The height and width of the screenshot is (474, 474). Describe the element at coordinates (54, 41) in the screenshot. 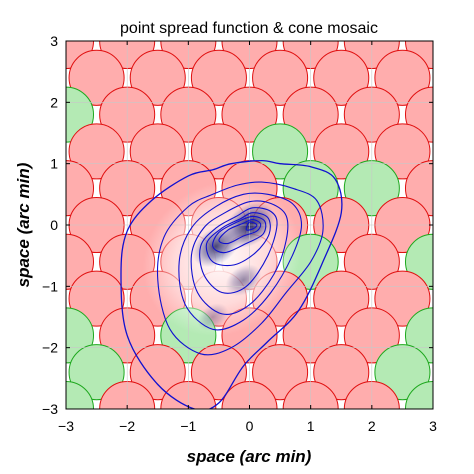

I see `y-tick-label: 3` at that location.